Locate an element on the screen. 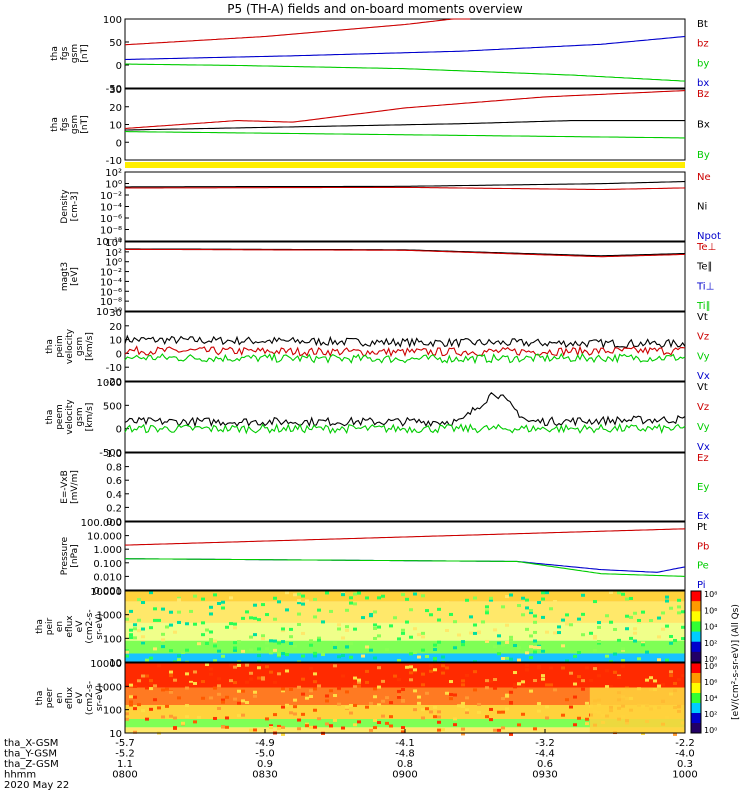  legend-entry: Bz is located at coordinates (703, 94).